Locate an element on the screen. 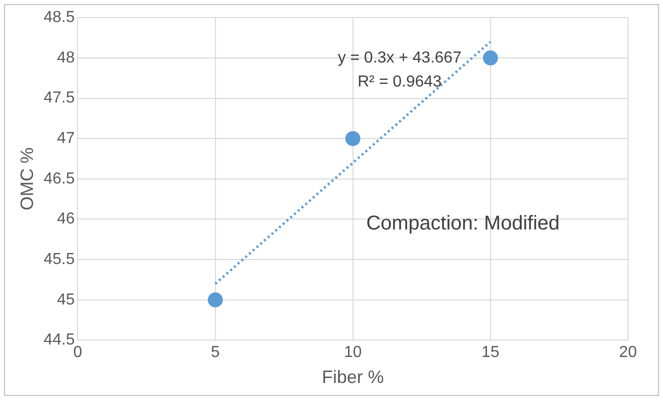 The height and width of the screenshot is (400, 663). x-tick-label: 5 is located at coordinates (215, 353).